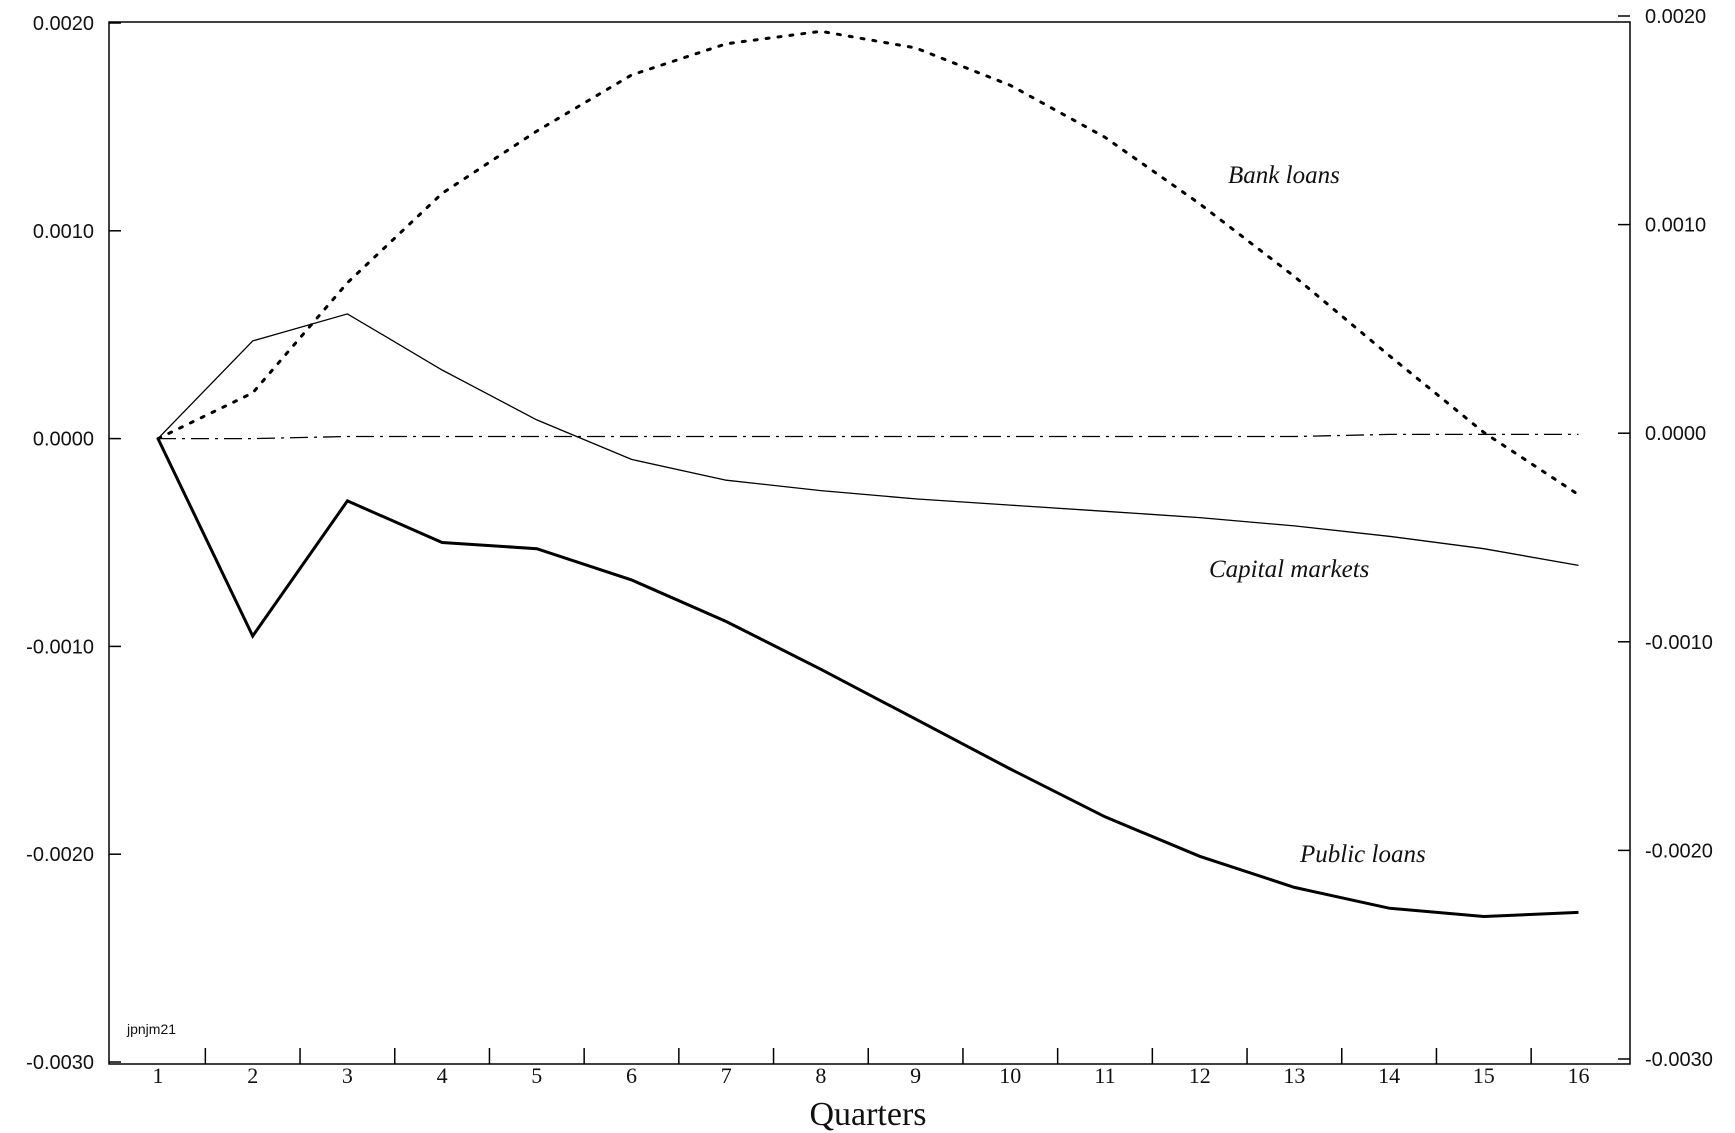 The height and width of the screenshot is (1133, 1735). Describe the element at coordinates (1675, 434) in the screenshot. I see `right-y-tick-label: 0.0000` at that location.